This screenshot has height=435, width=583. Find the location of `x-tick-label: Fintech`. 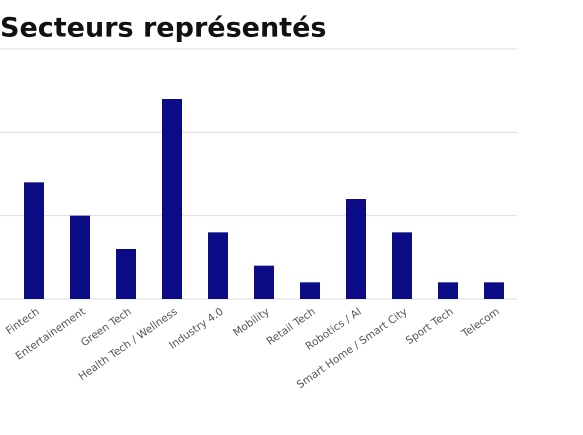

x-tick-label: Fintech is located at coordinates (23, 322).